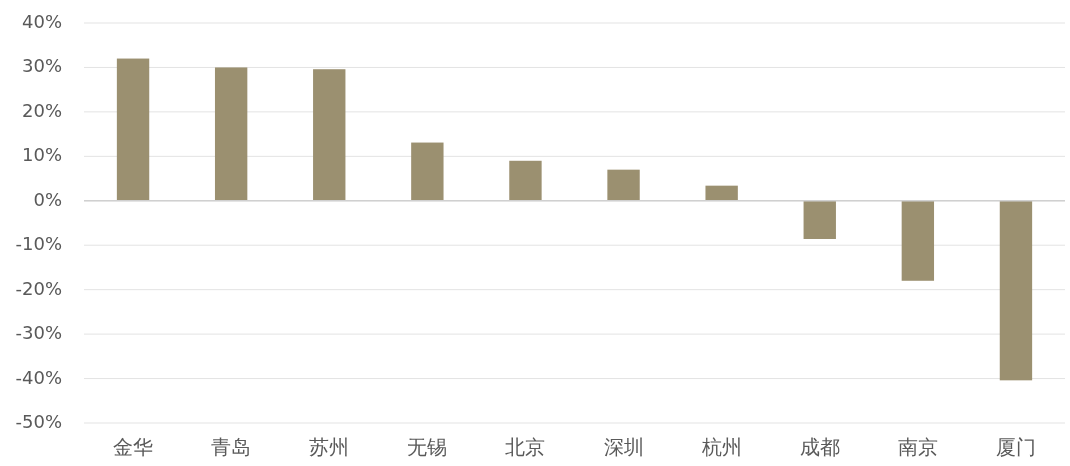  Describe the element at coordinates (41, 110) in the screenshot. I see `y-tick-label: 20%` at that location.